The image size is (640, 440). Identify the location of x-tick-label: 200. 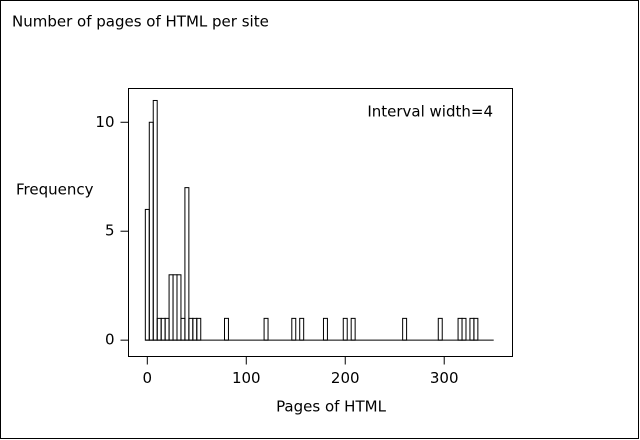
(345, 378).